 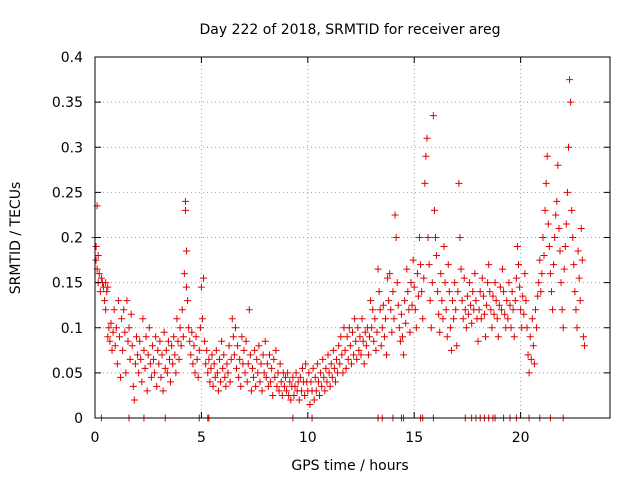 What do you see at coordinates (201, 438) in the screenshot?
I see `x-tick-label: 5` at bounding box center [201, 438].